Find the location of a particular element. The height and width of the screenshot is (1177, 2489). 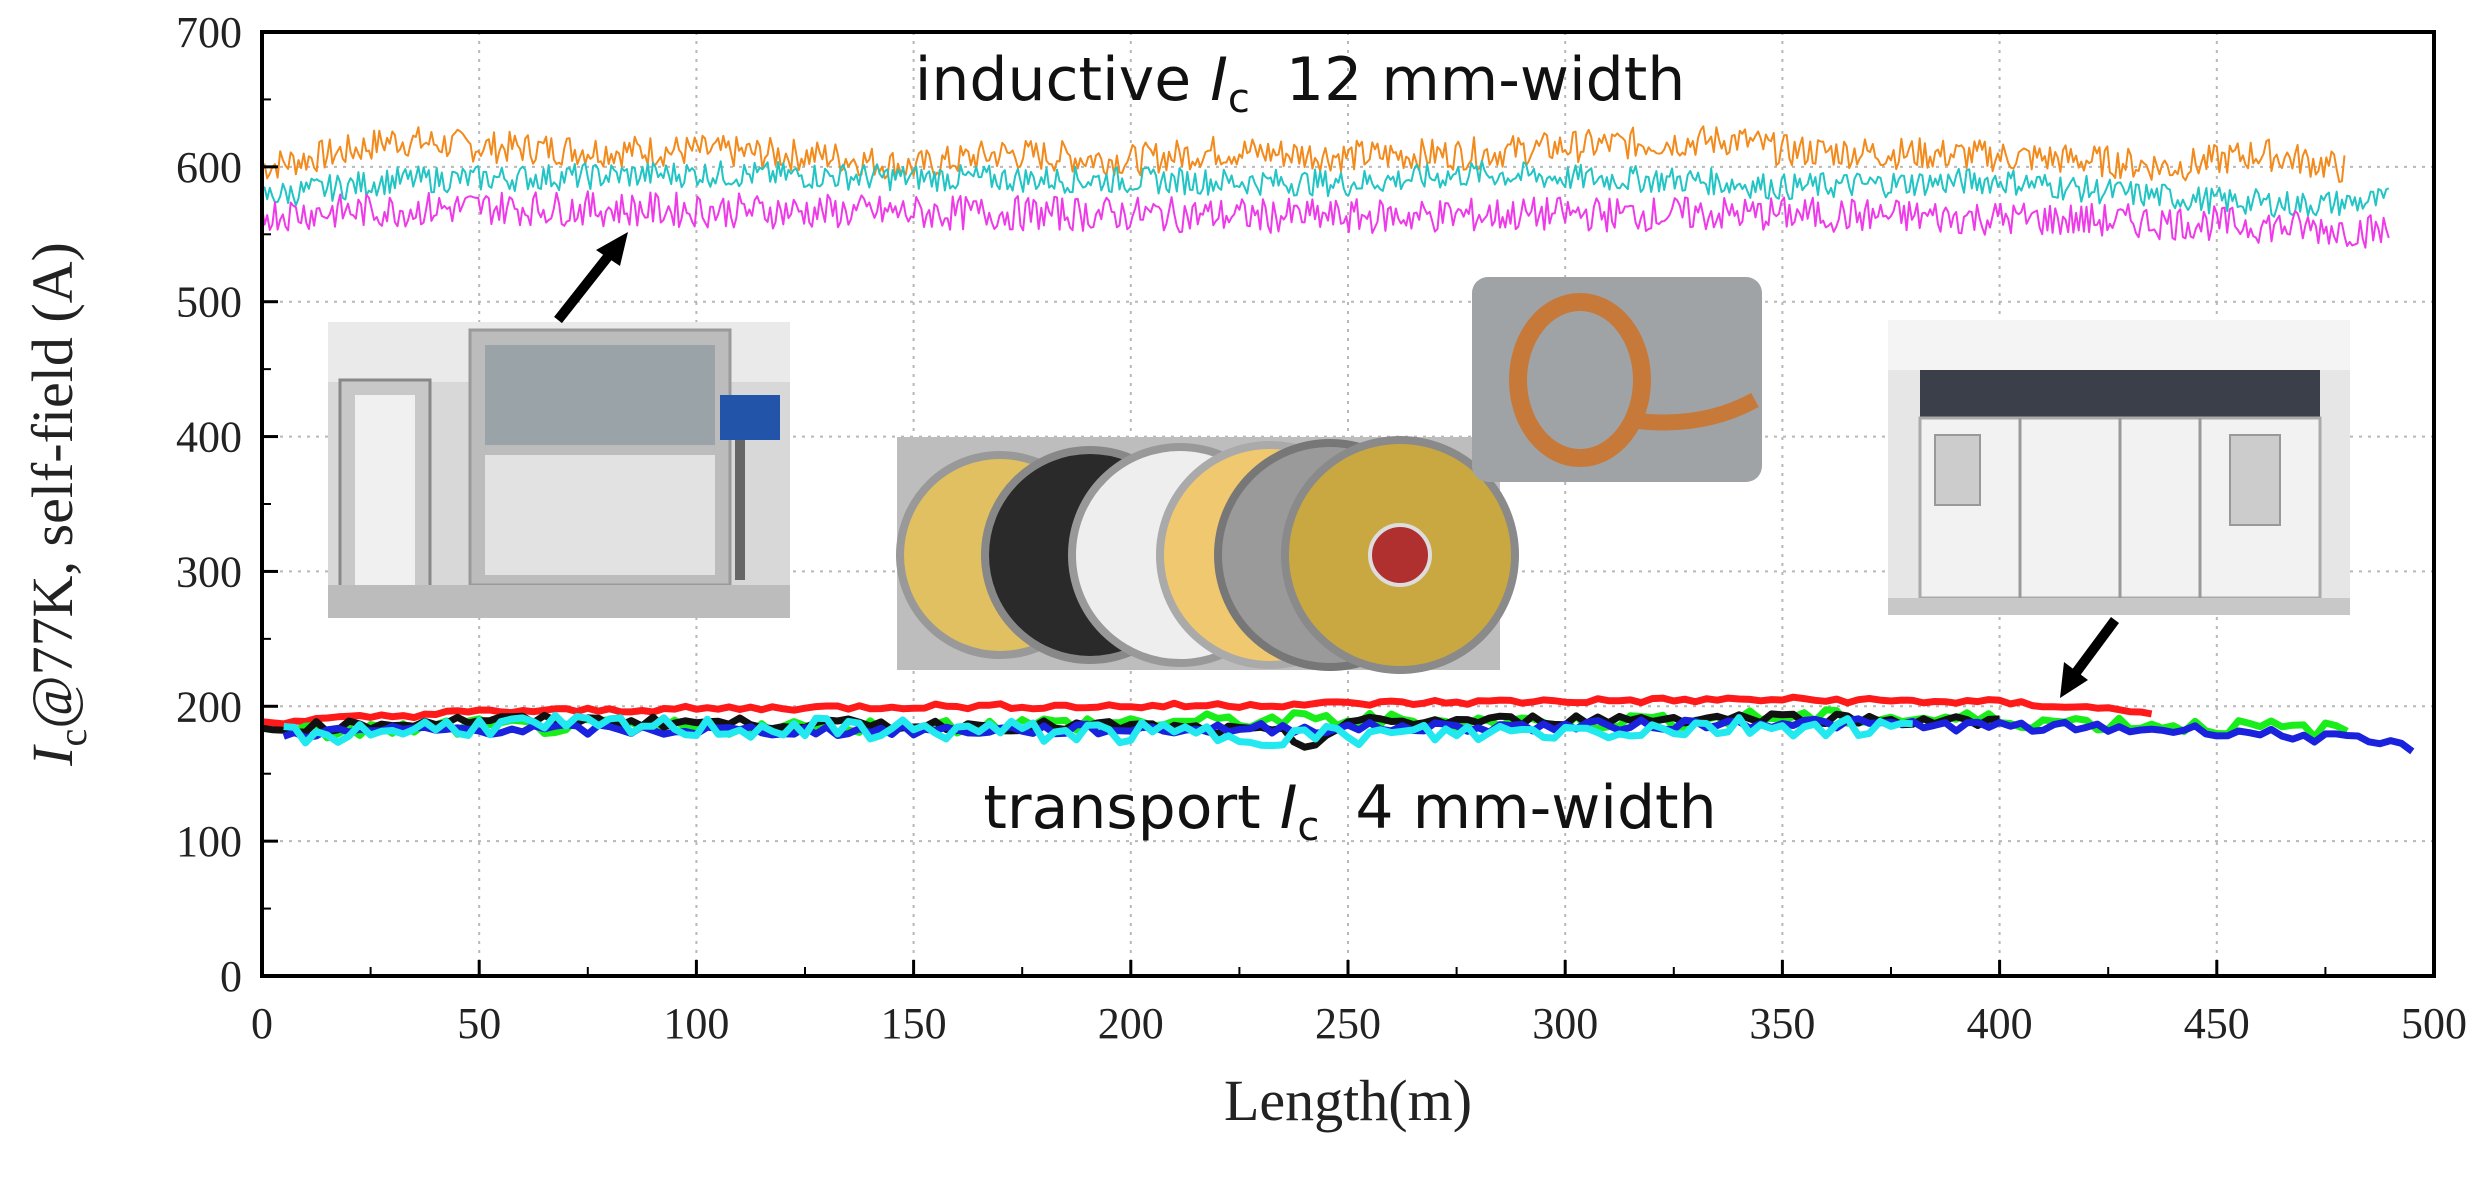

y-tick-label: 500 is located at coordinates (209, 302).